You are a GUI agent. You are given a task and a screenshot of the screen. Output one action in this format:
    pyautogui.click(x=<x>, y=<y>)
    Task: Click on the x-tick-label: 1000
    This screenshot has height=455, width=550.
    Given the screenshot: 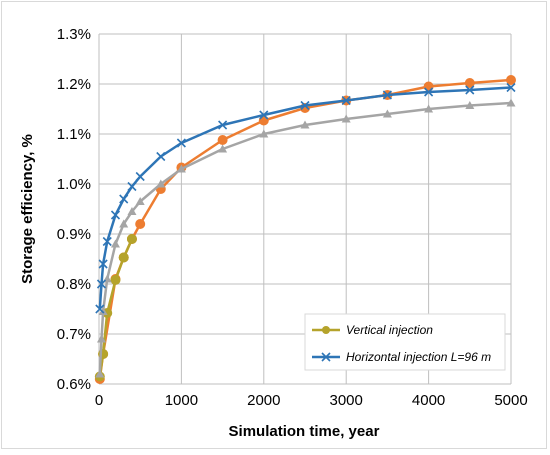 What is the action you would take?
    pyautogui.click(x=181, y=400)
    